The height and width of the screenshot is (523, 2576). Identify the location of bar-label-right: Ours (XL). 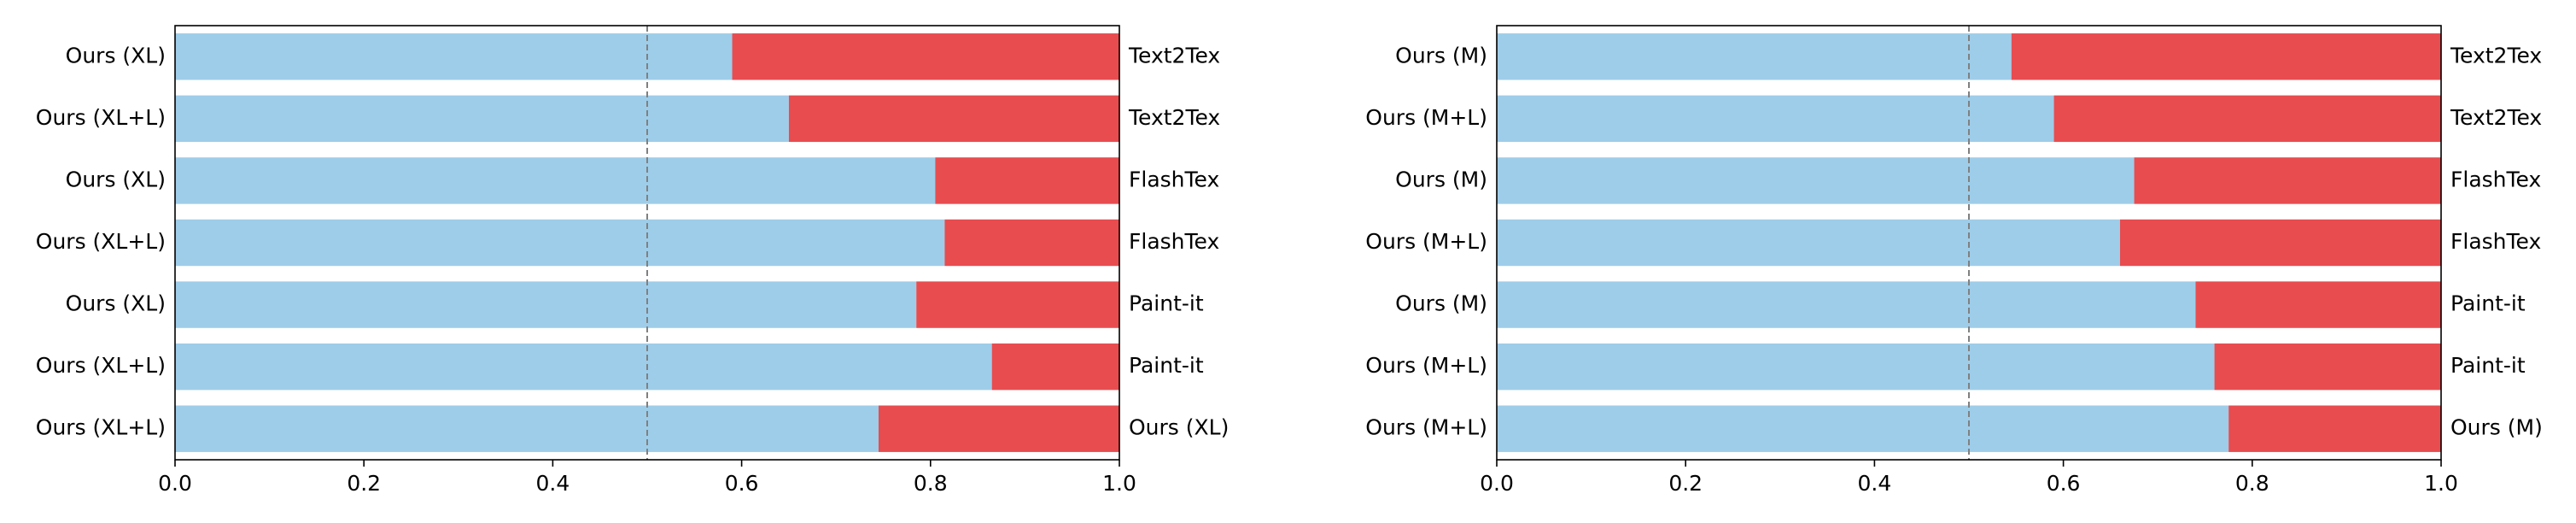
(1179, 427).